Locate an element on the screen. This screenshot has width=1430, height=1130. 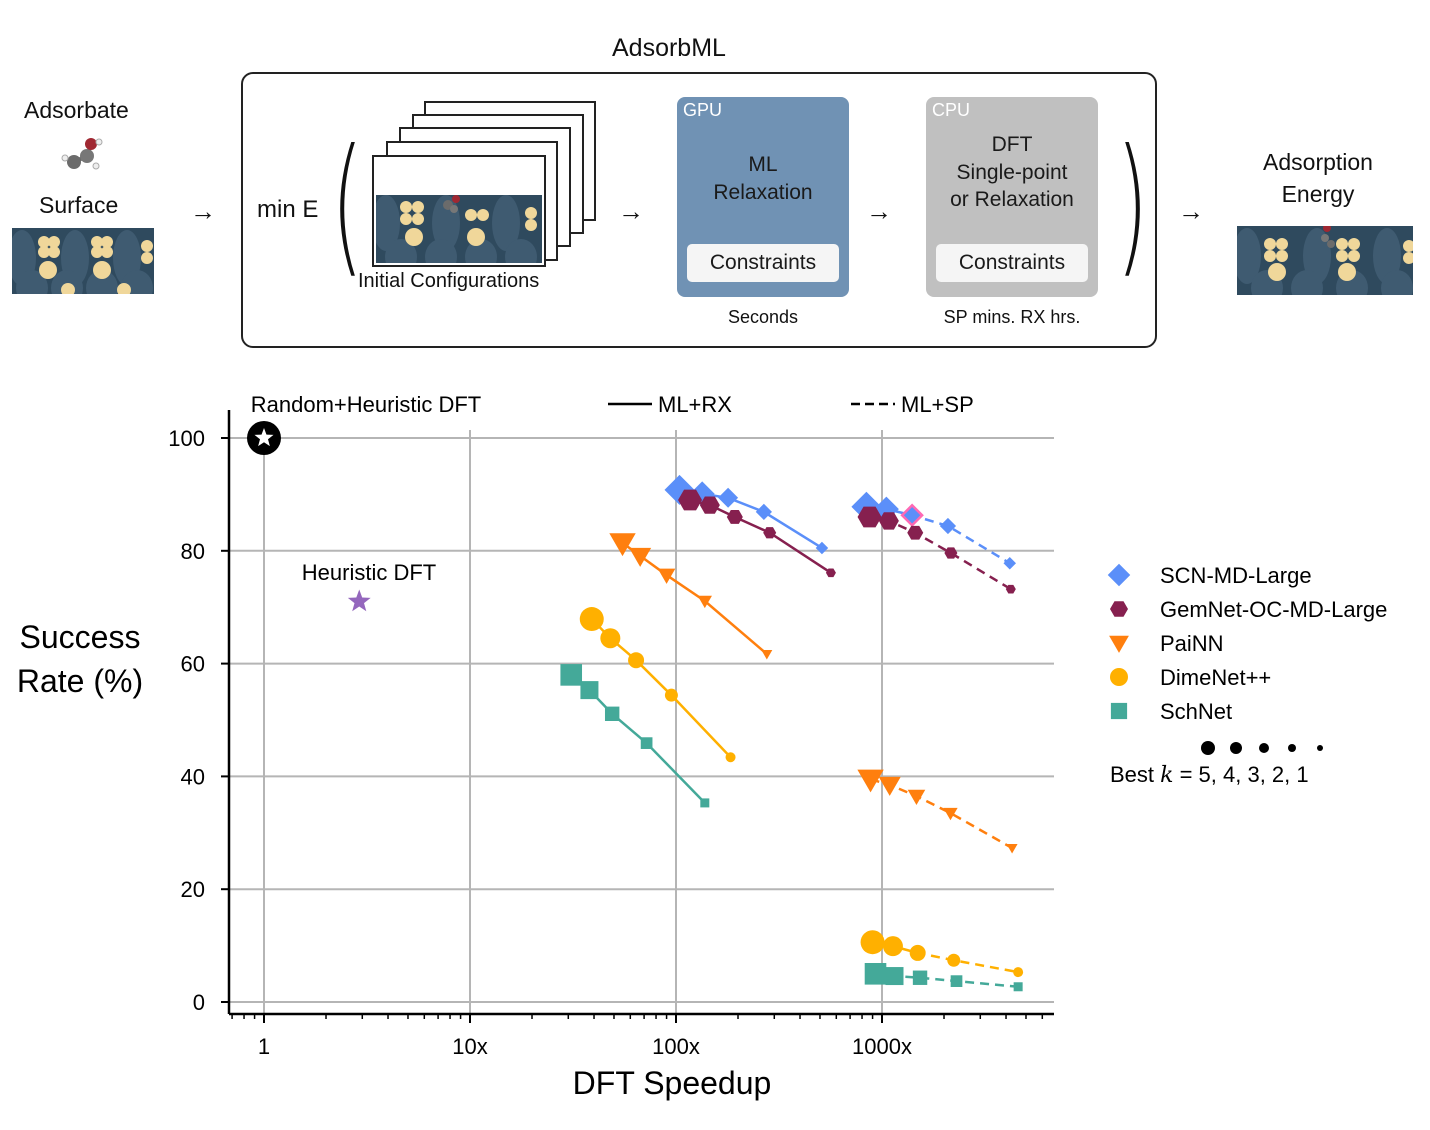
gpu-box-line1: ML is located at coordinates (763, 164).